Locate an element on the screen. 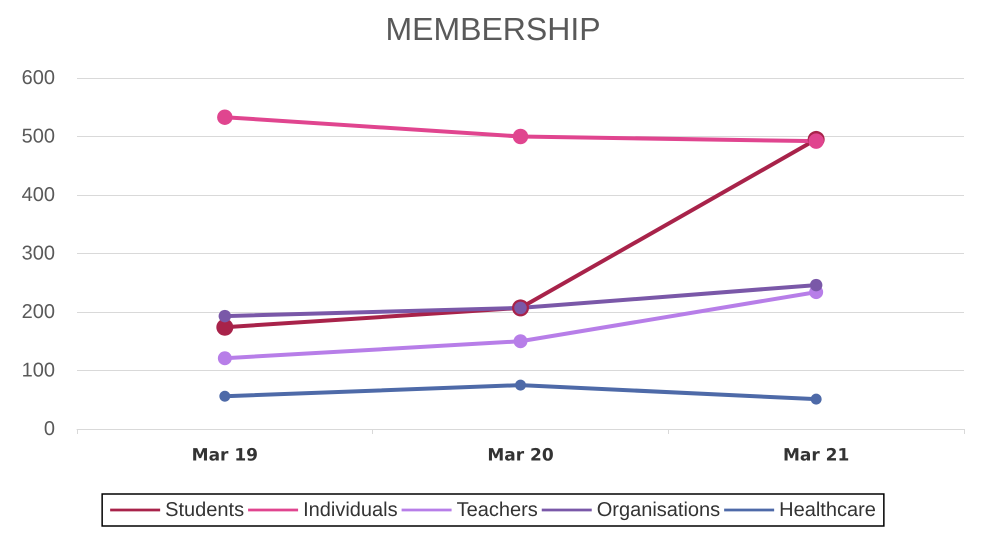  legend-label: Individuals is located at coordinates (350, 510).